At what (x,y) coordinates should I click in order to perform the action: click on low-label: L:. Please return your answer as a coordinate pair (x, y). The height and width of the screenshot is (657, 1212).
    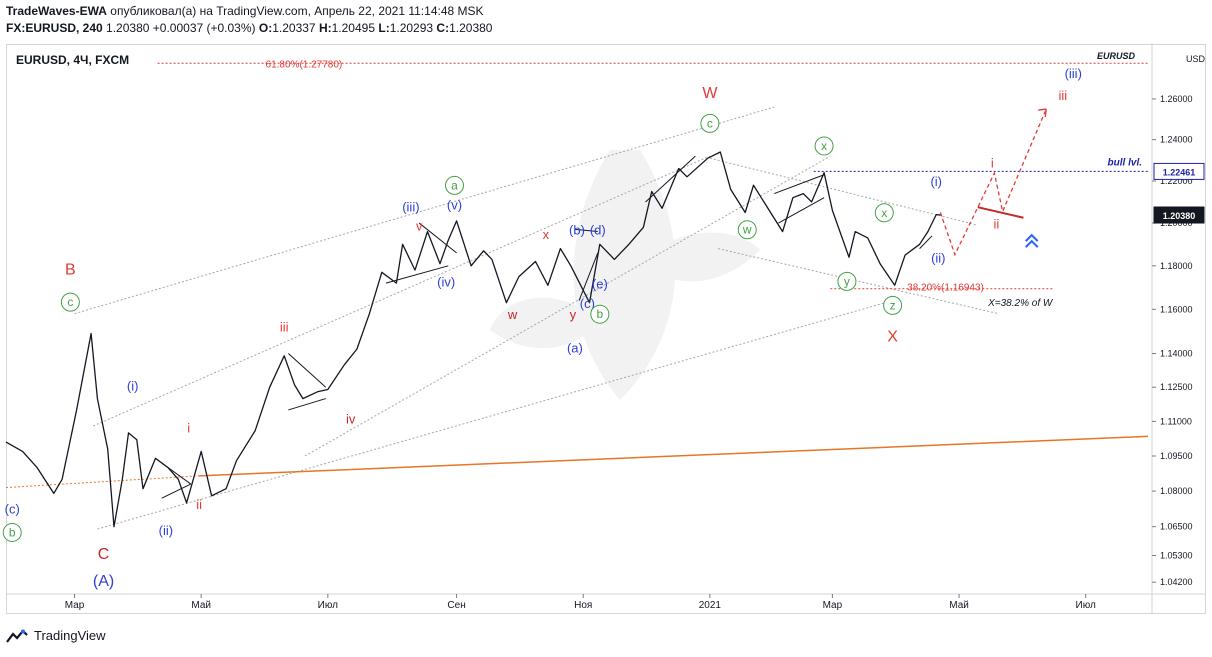
    Looking at the image, I should click on (384, 28).